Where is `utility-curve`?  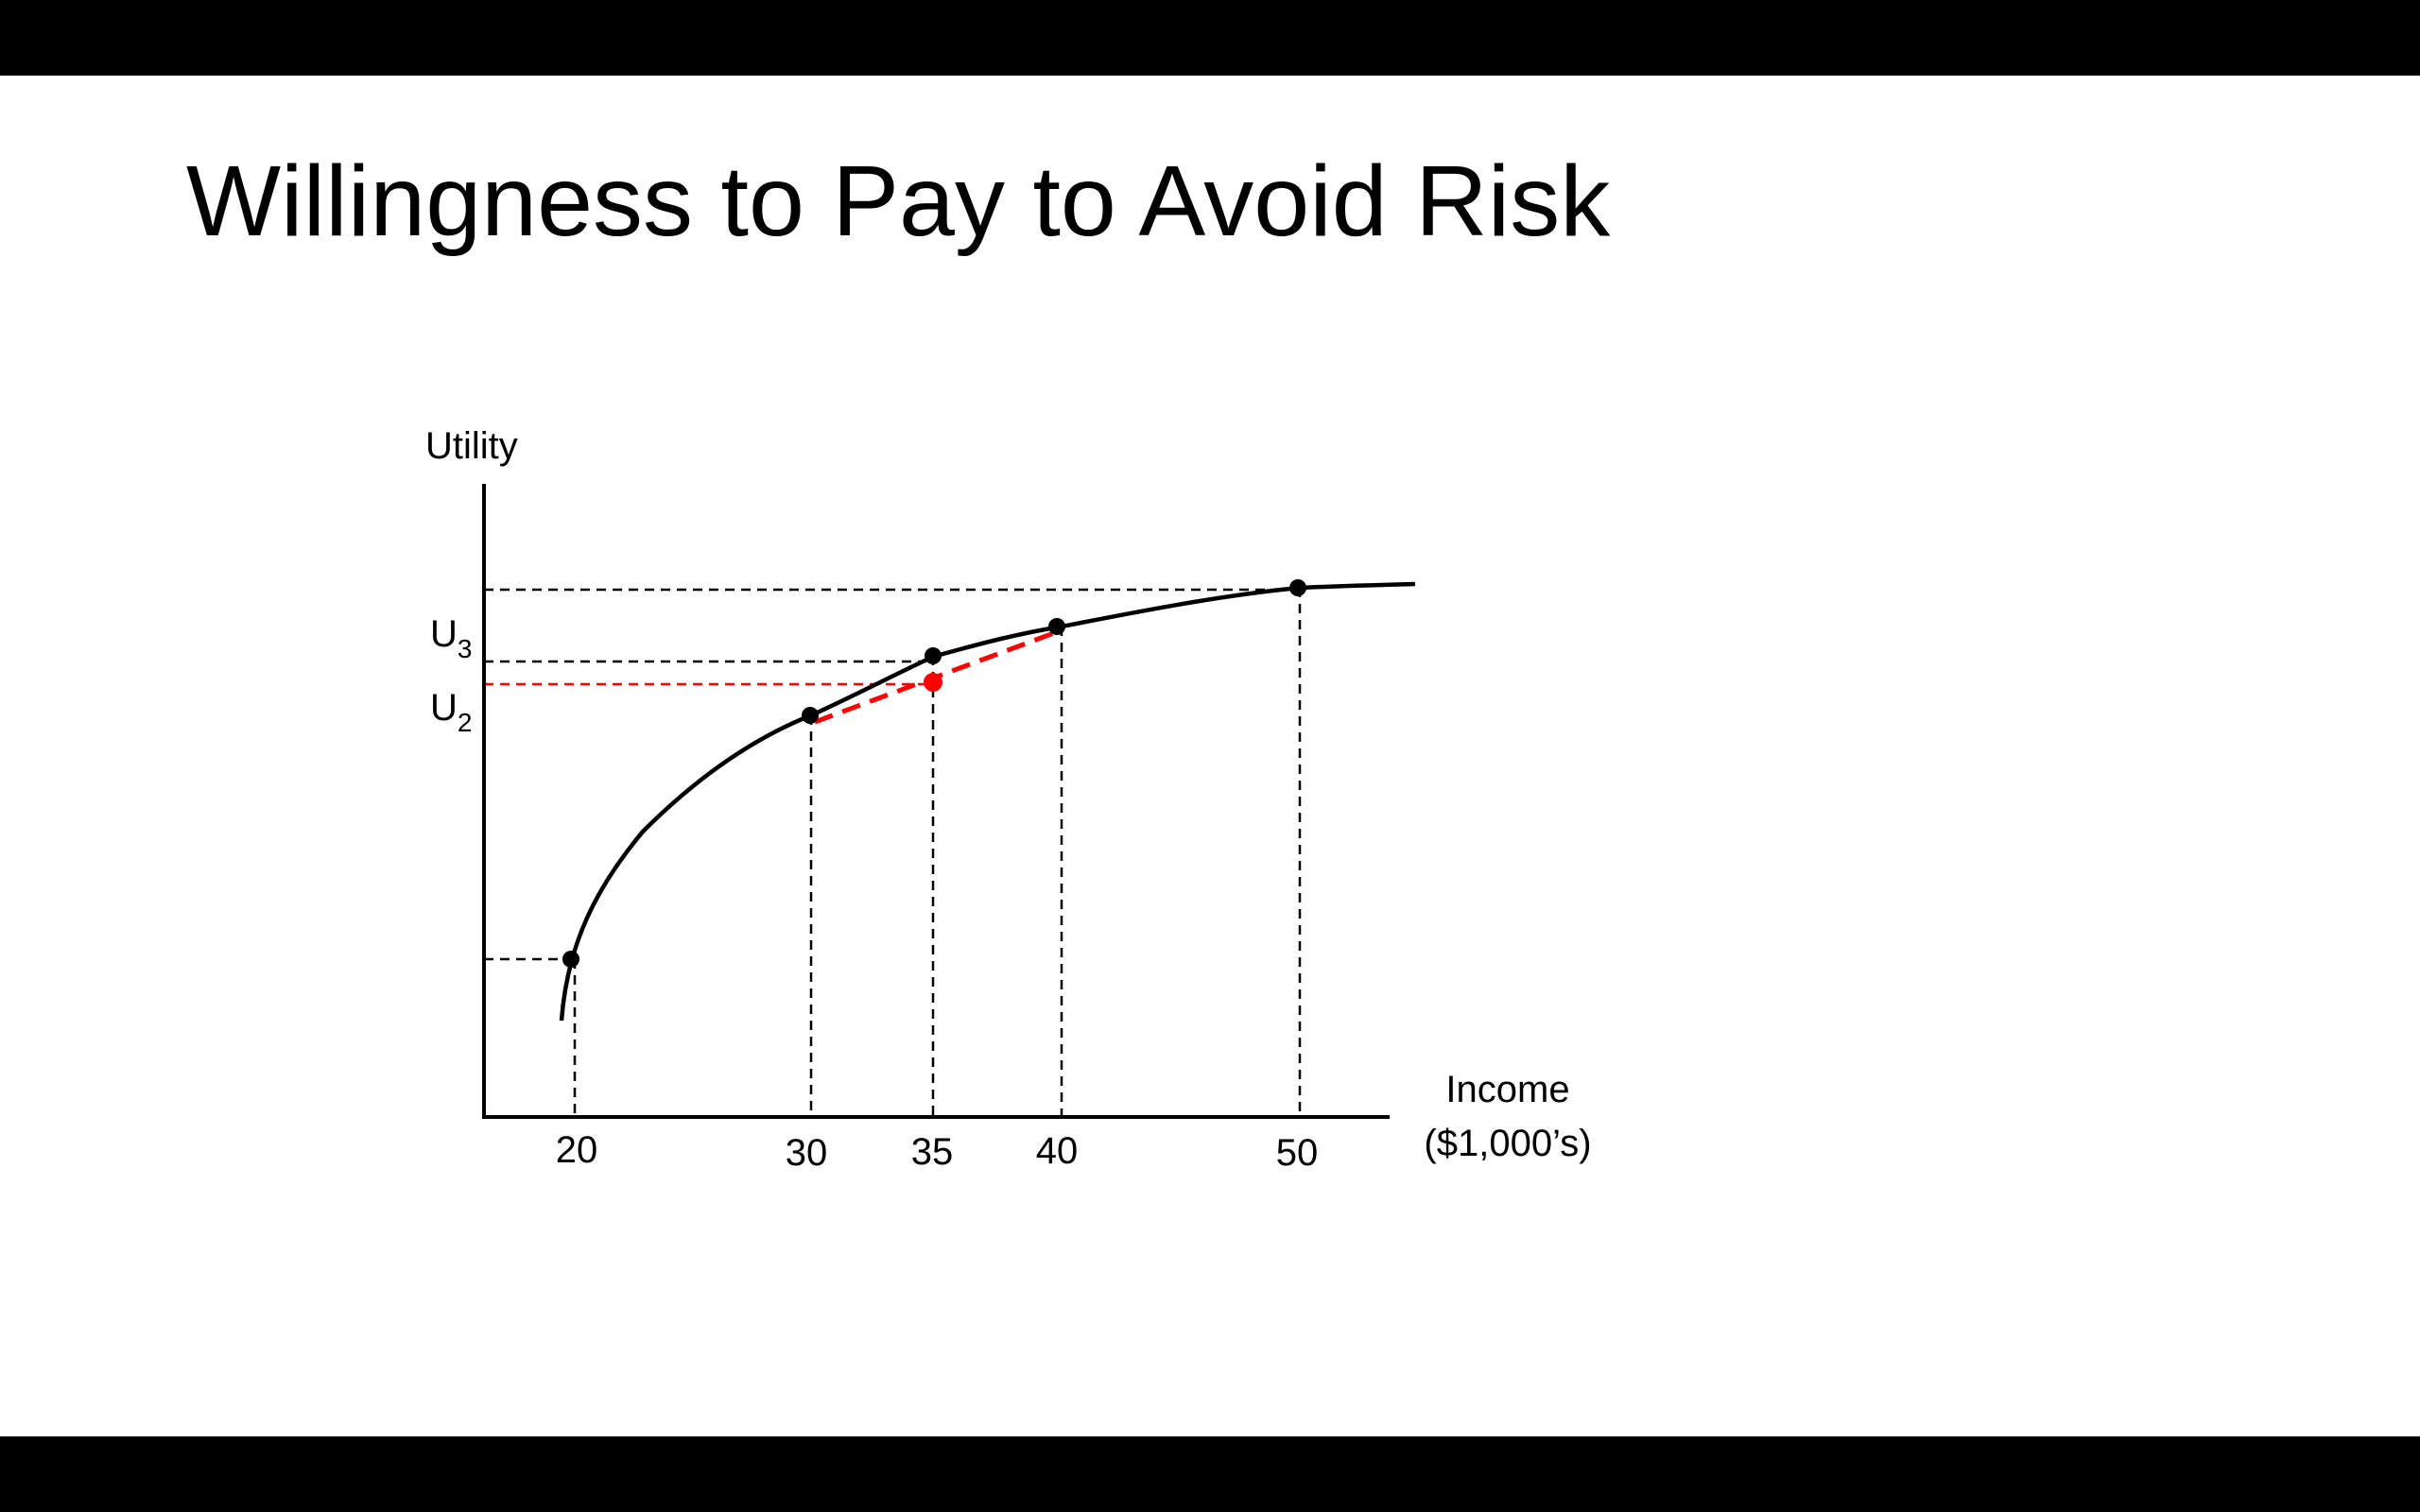 utility-curve is located at coordinates (987, 801).